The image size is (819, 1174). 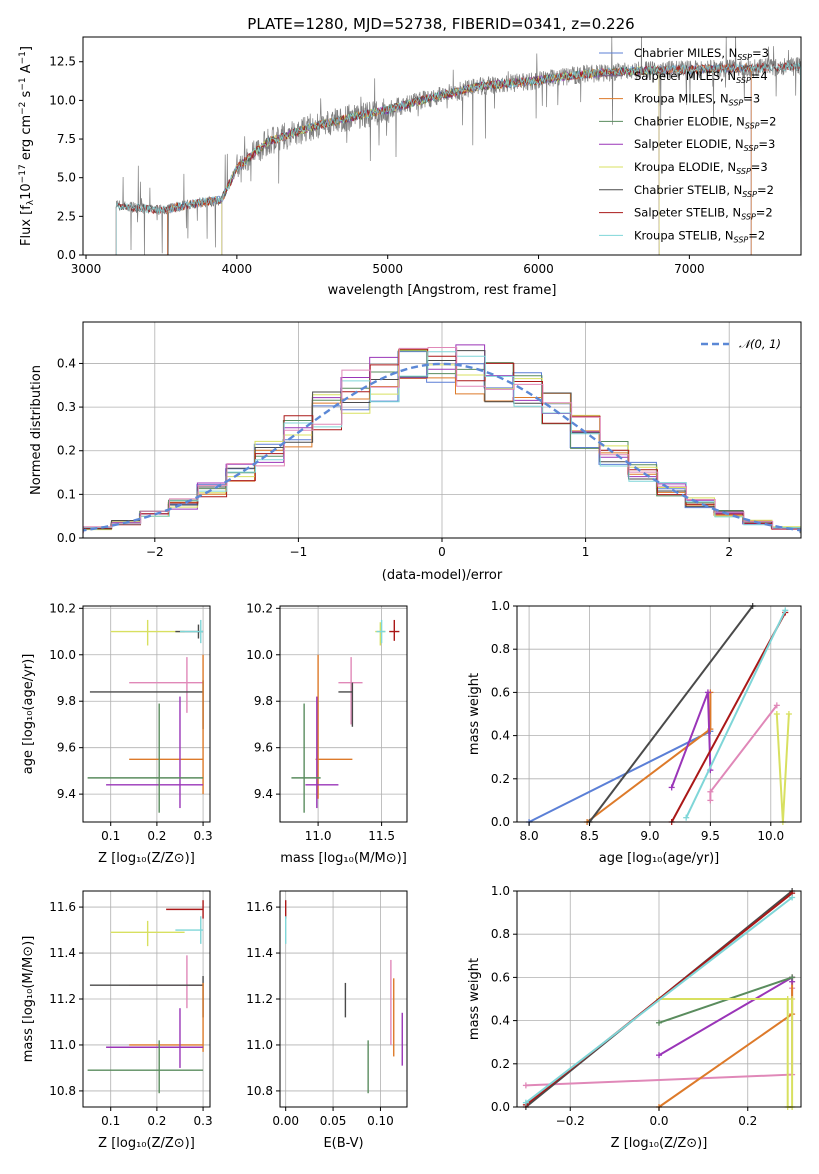 What do you see at coordinates (529, 836) in the screenshot?
I see `xtick-label: 8.0` at bounding box center [529, 836].